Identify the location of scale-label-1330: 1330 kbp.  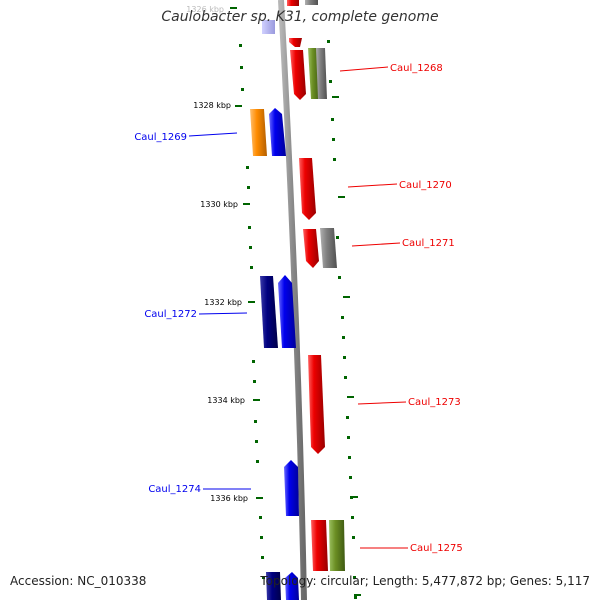
(219, 204).